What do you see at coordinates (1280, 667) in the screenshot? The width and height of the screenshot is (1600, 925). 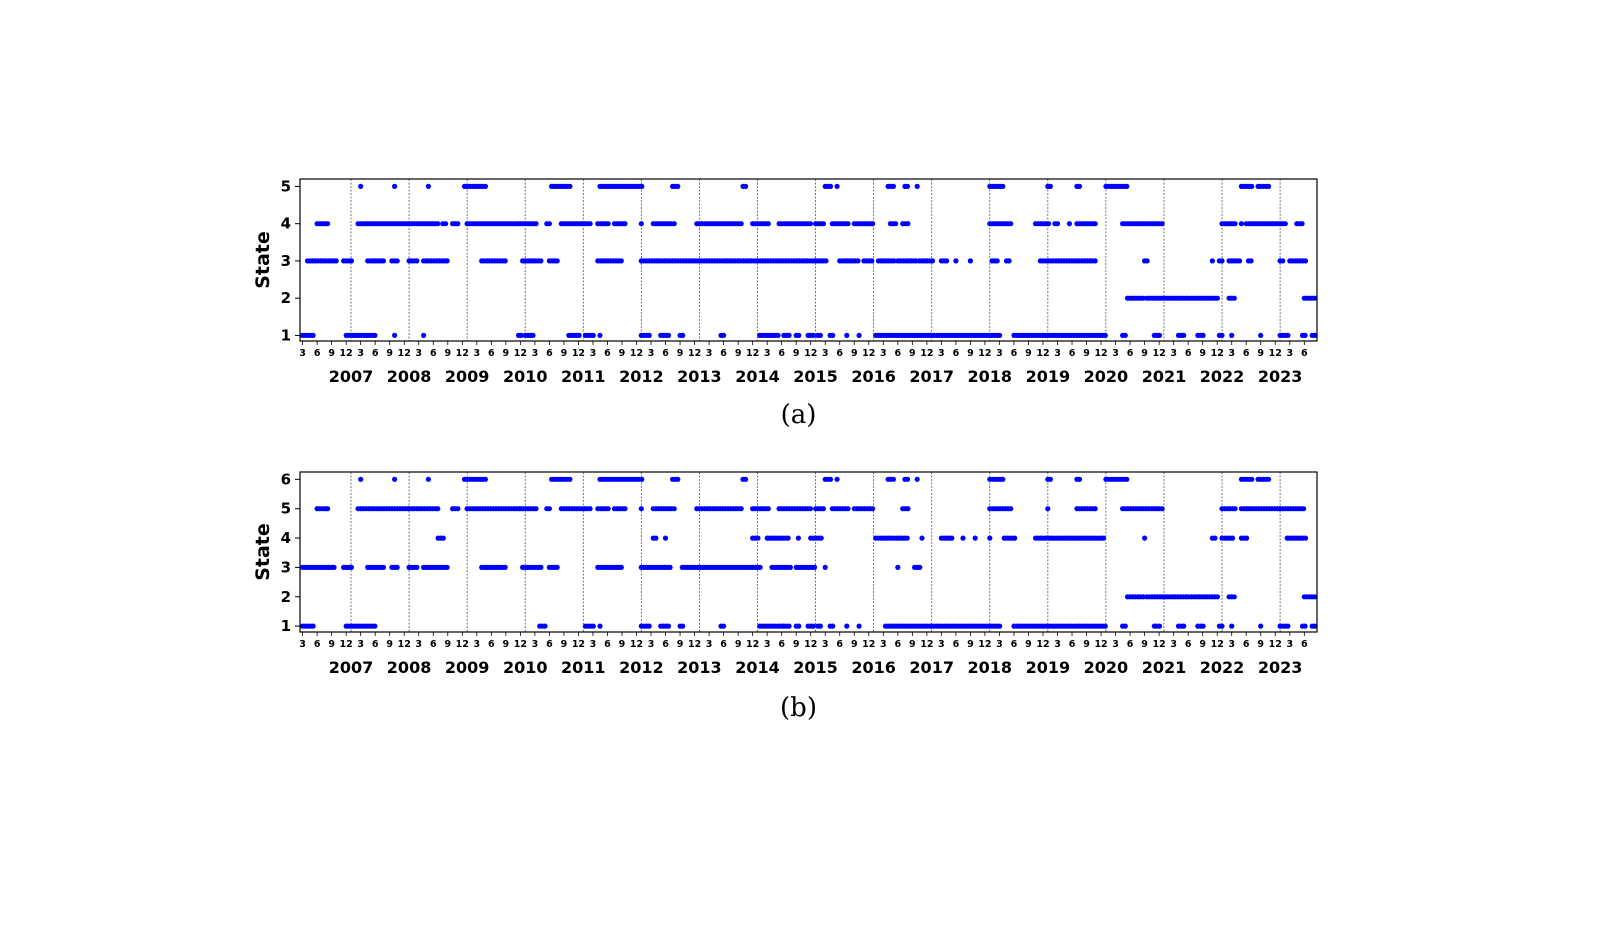 I see `year-label: 2023` at bounding box center [1280, 667].